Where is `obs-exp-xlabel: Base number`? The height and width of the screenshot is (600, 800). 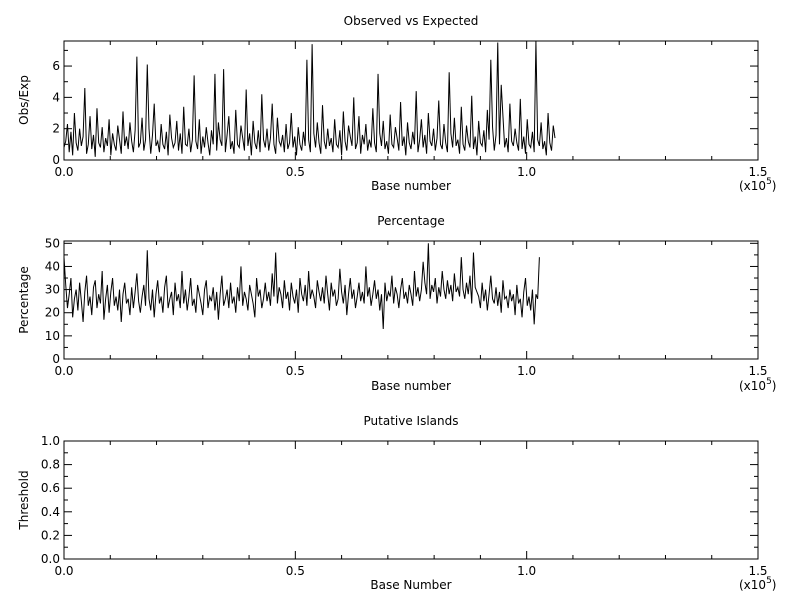 obs-exp-xlabel: Base number is located at coordinates (411, 186).